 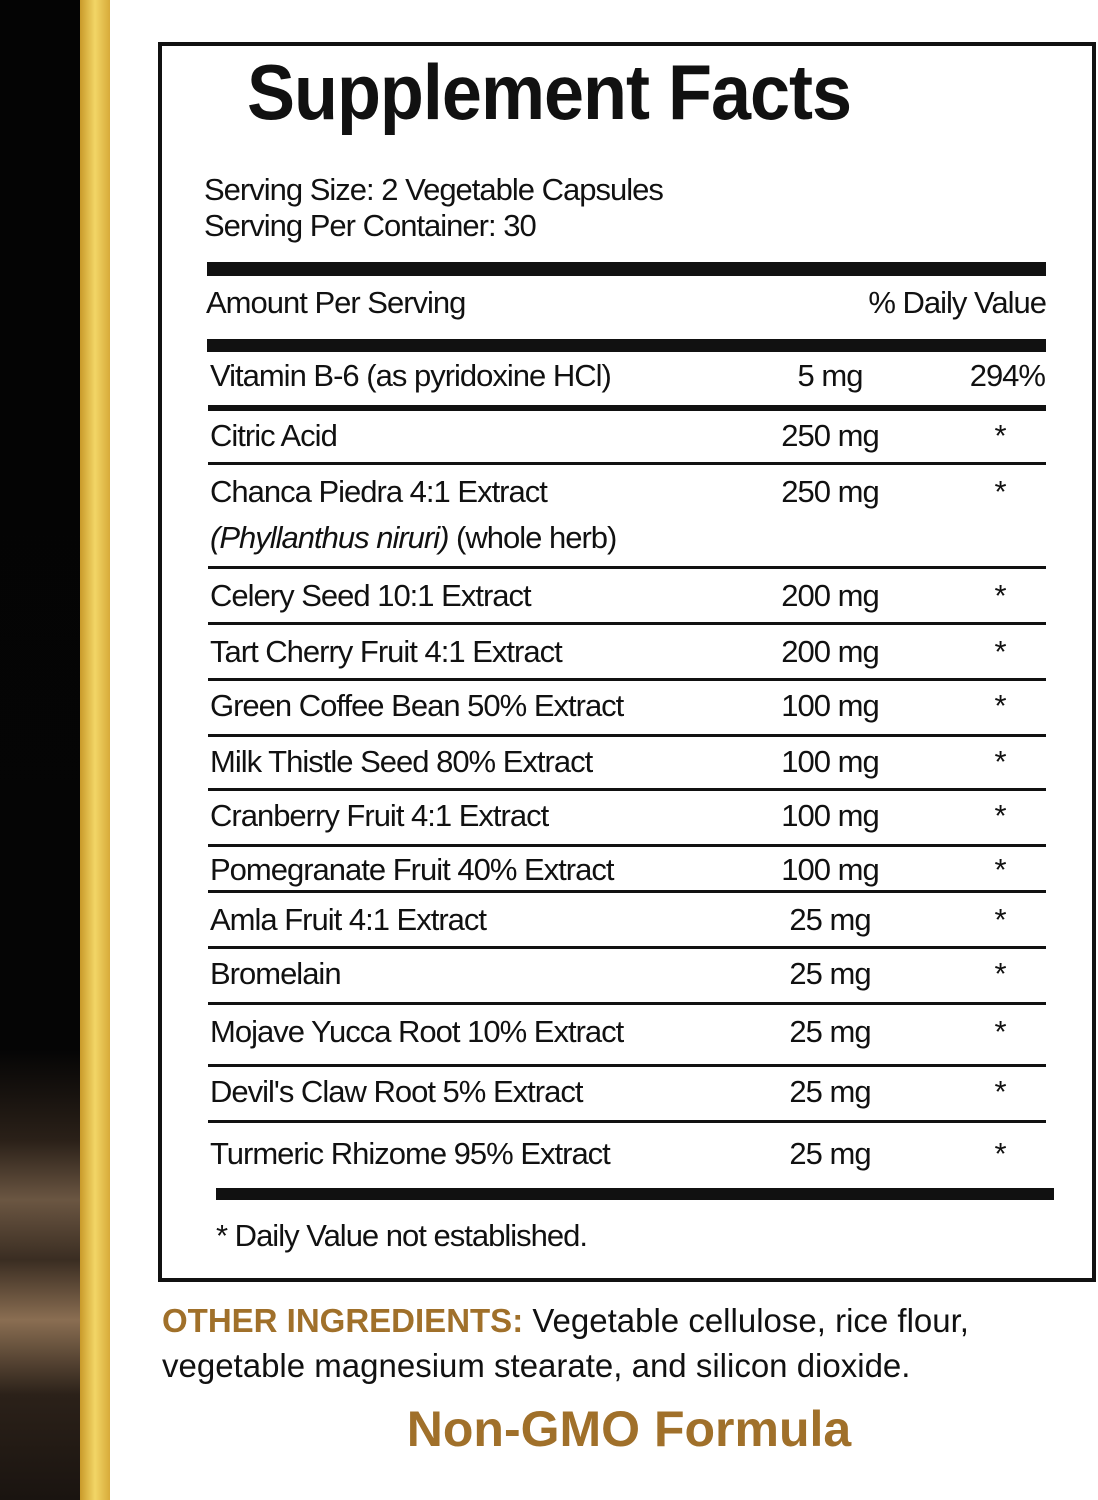 I want to click on latin-name: (Phyllanthus niruri), so click(x=329, y=537).